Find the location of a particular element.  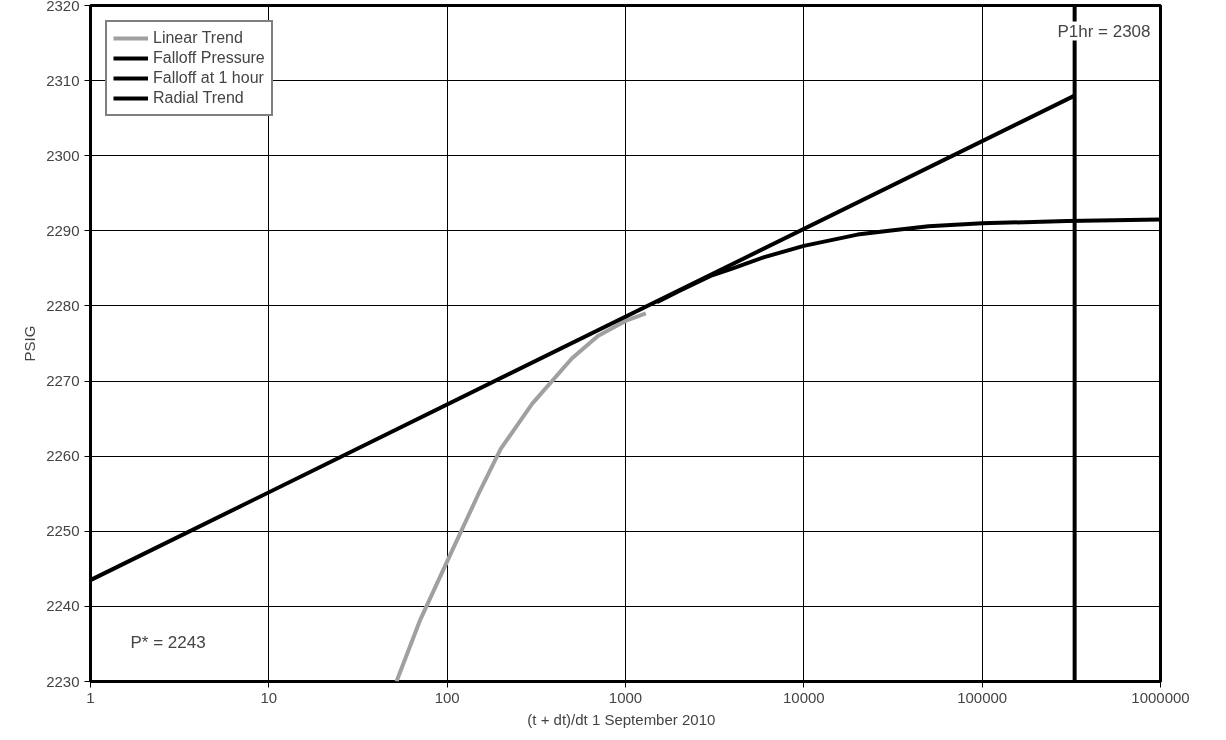

x-tick-label: 100000 is located at coordinates (982, 697).